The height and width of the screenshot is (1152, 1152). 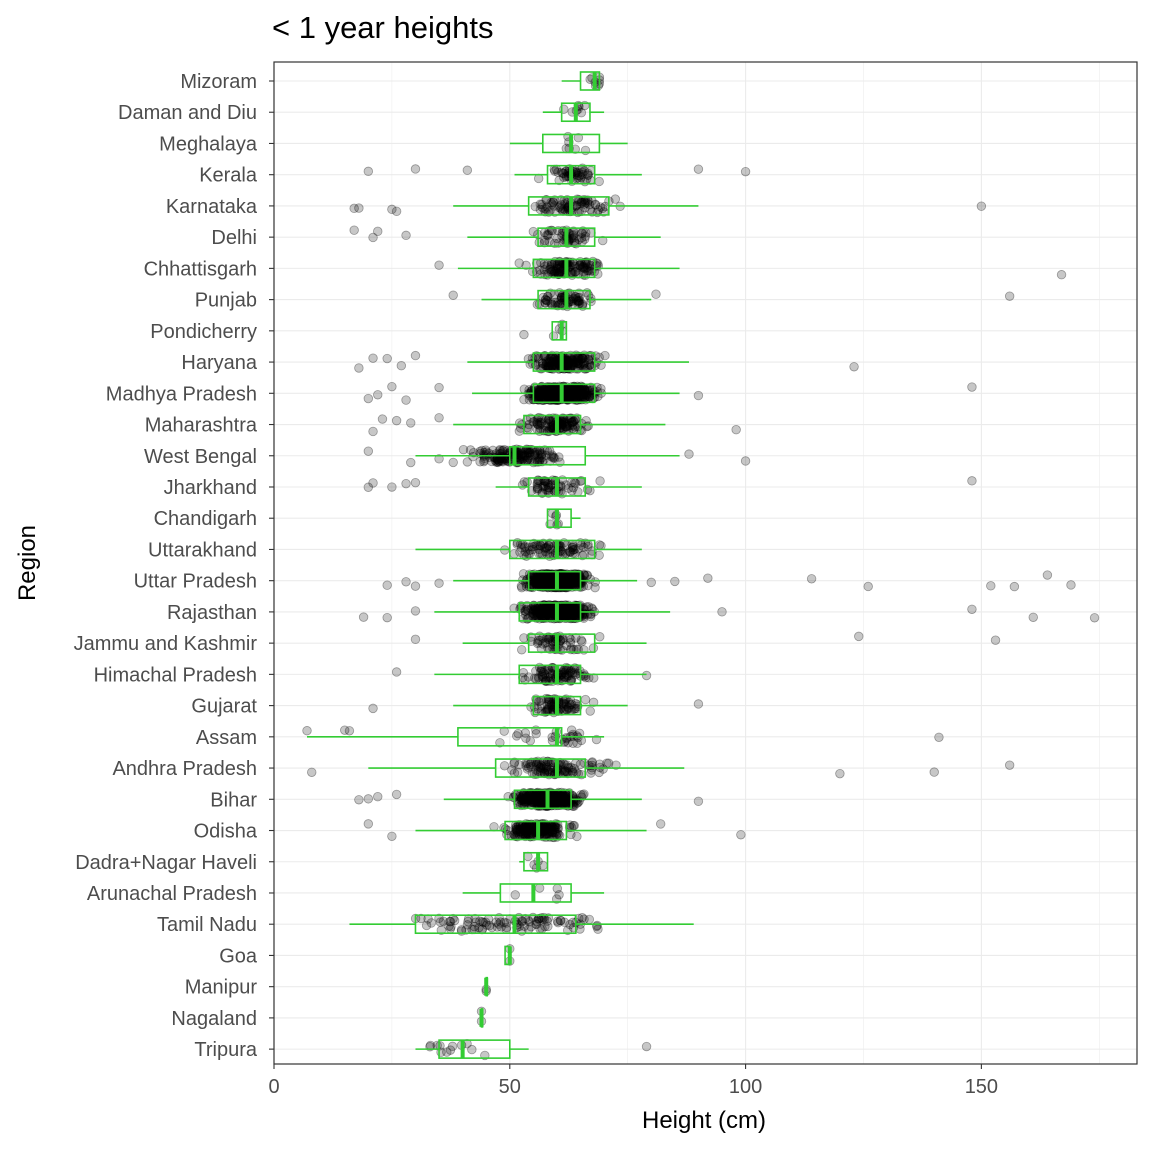 I want to click on x-tick-label-50: 50, so click(x=510, y=1087).